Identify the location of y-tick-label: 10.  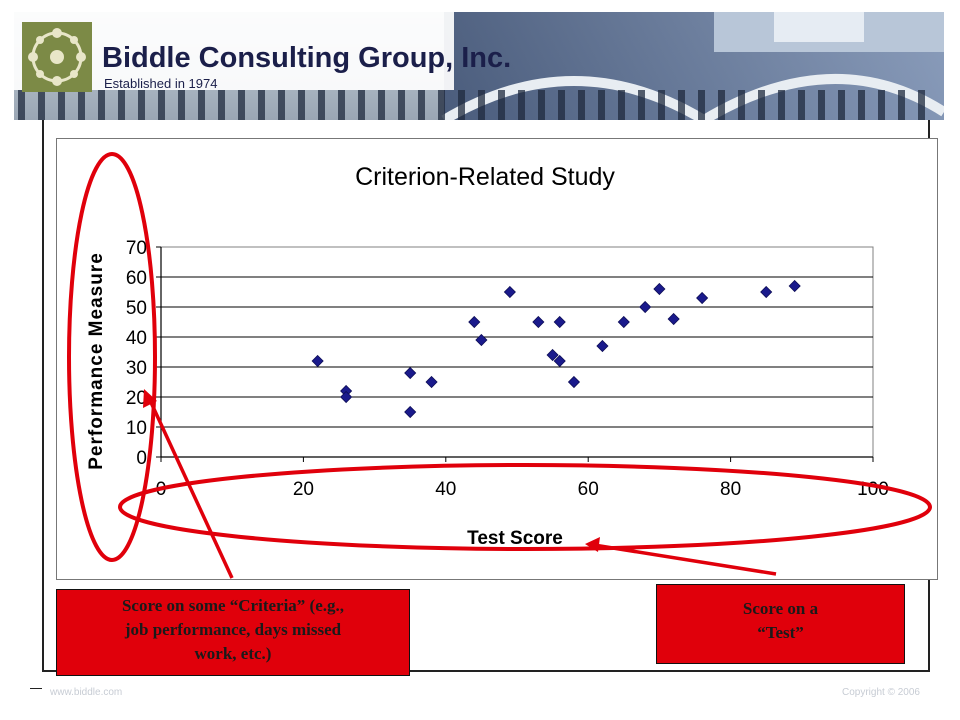
(136, 428).